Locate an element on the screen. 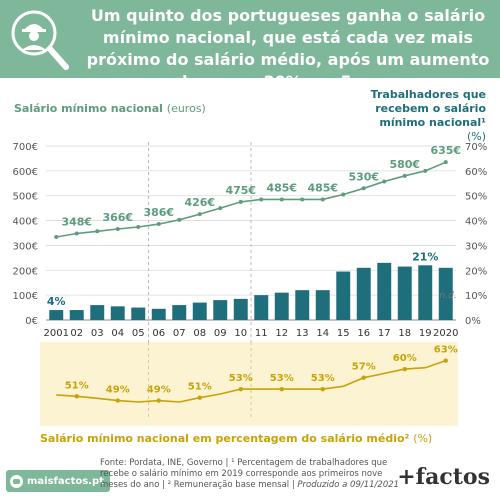 This screenshot has width=500, height=500. sub-data-label: 53% is located at coordinates (241, 378).